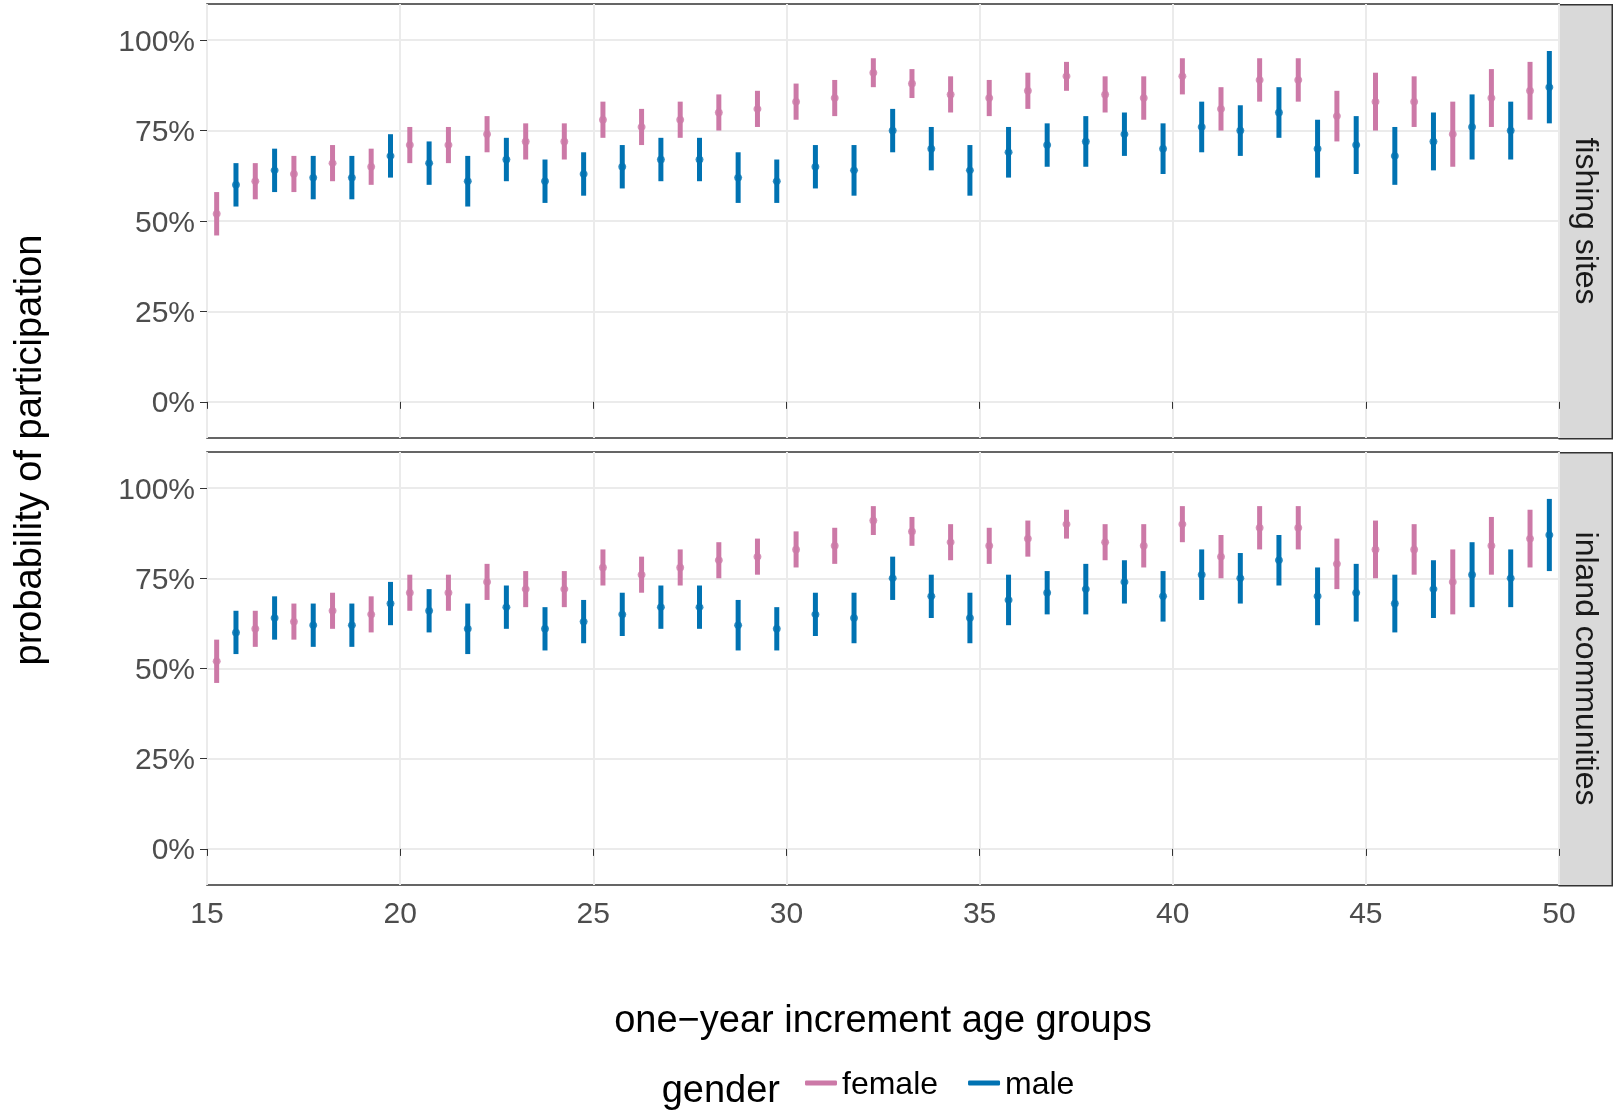 This screenshot has width=1617, height=1116. What do you see at coordinates (883, 1019) in the screenshot?
I see `x-axis-title: one−year increment age groups` at bounding box center [883, 1019].